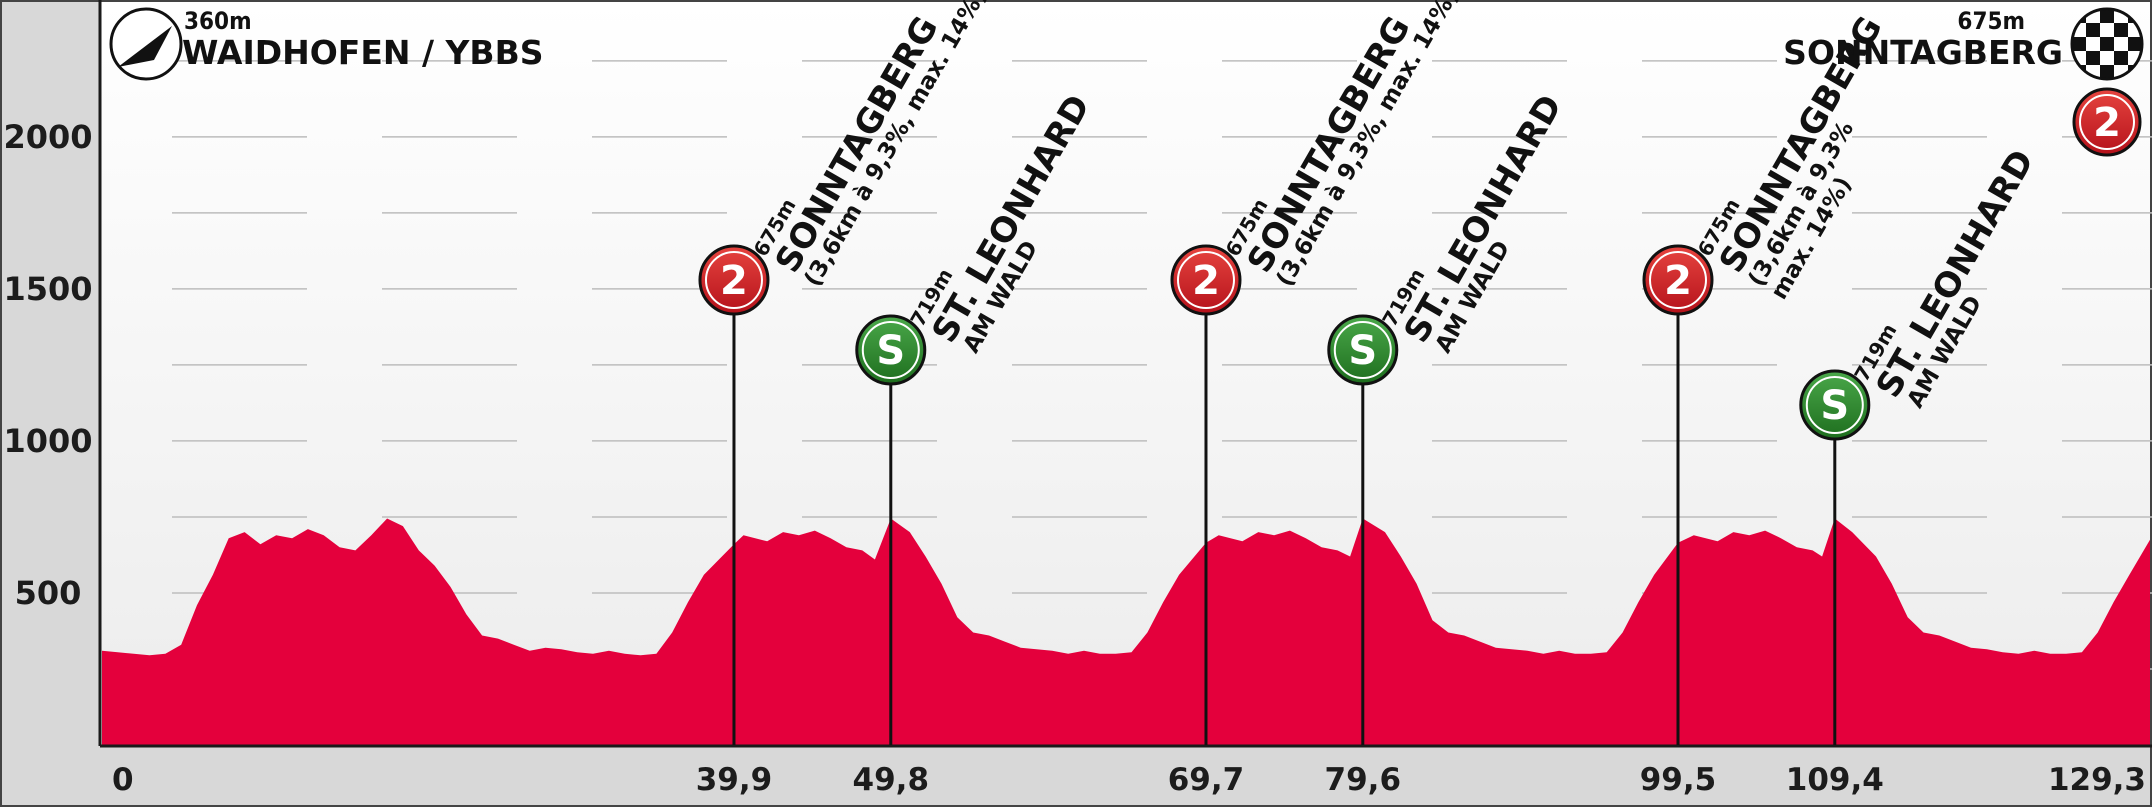  What do you see at coordinates (48, 593) in the screenshot?
I see `y-tick-label: 500` at bounding box center [48, 593].